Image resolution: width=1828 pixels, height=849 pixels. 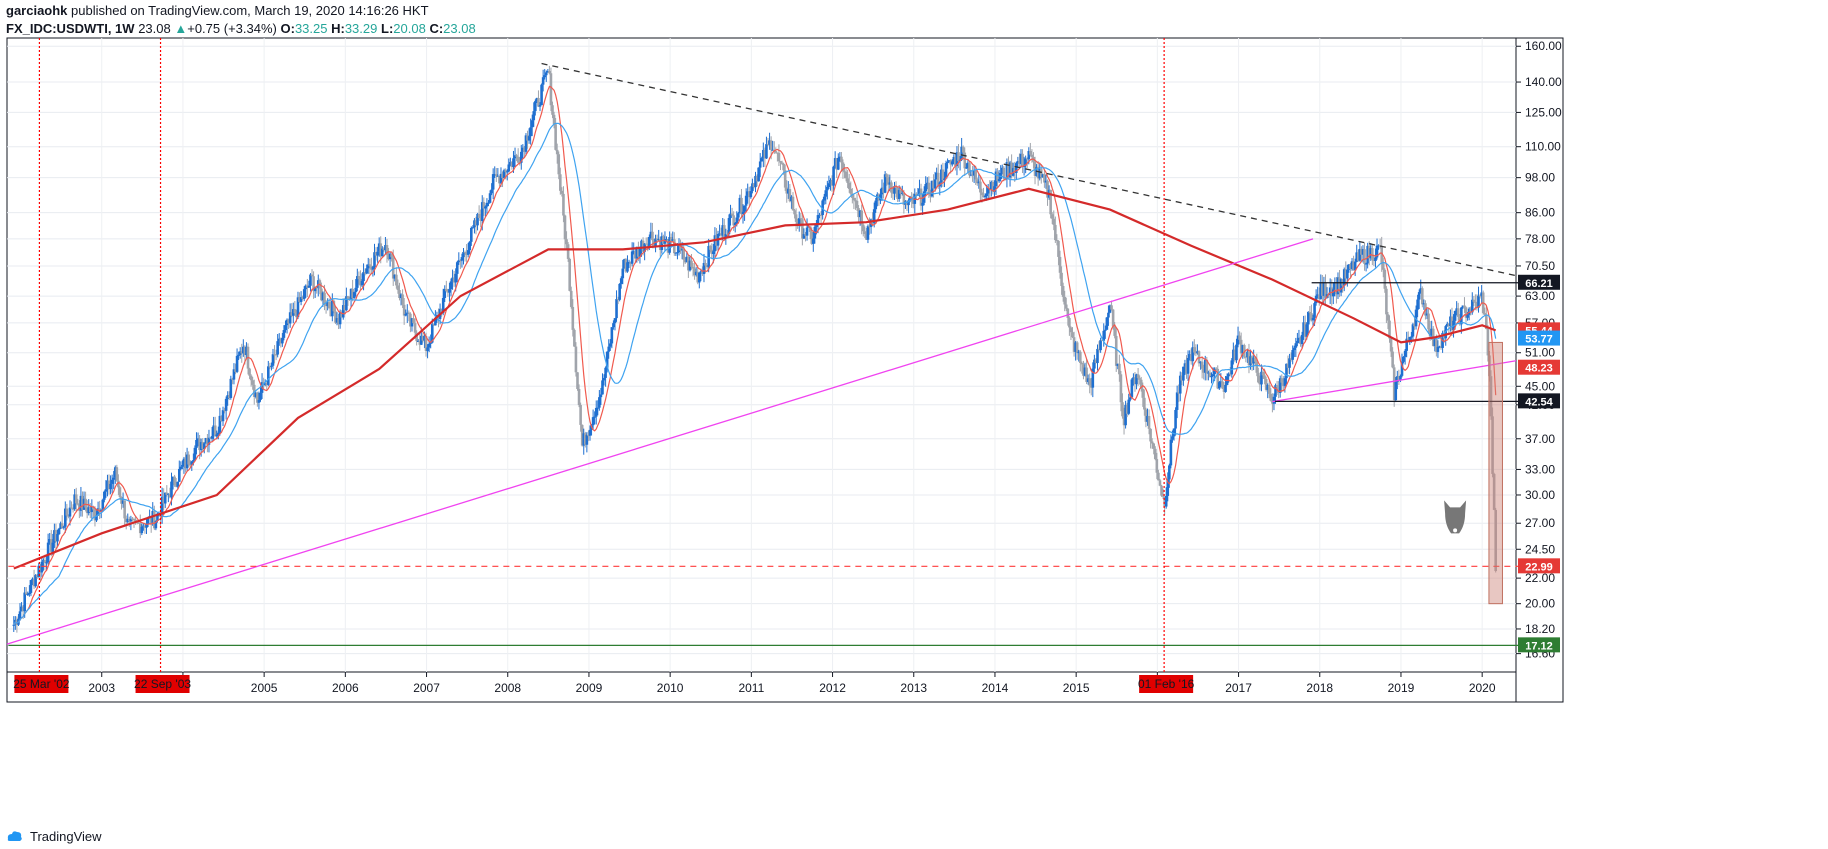 I want to click on last-price: 23.08, so click(x=154, y=28).